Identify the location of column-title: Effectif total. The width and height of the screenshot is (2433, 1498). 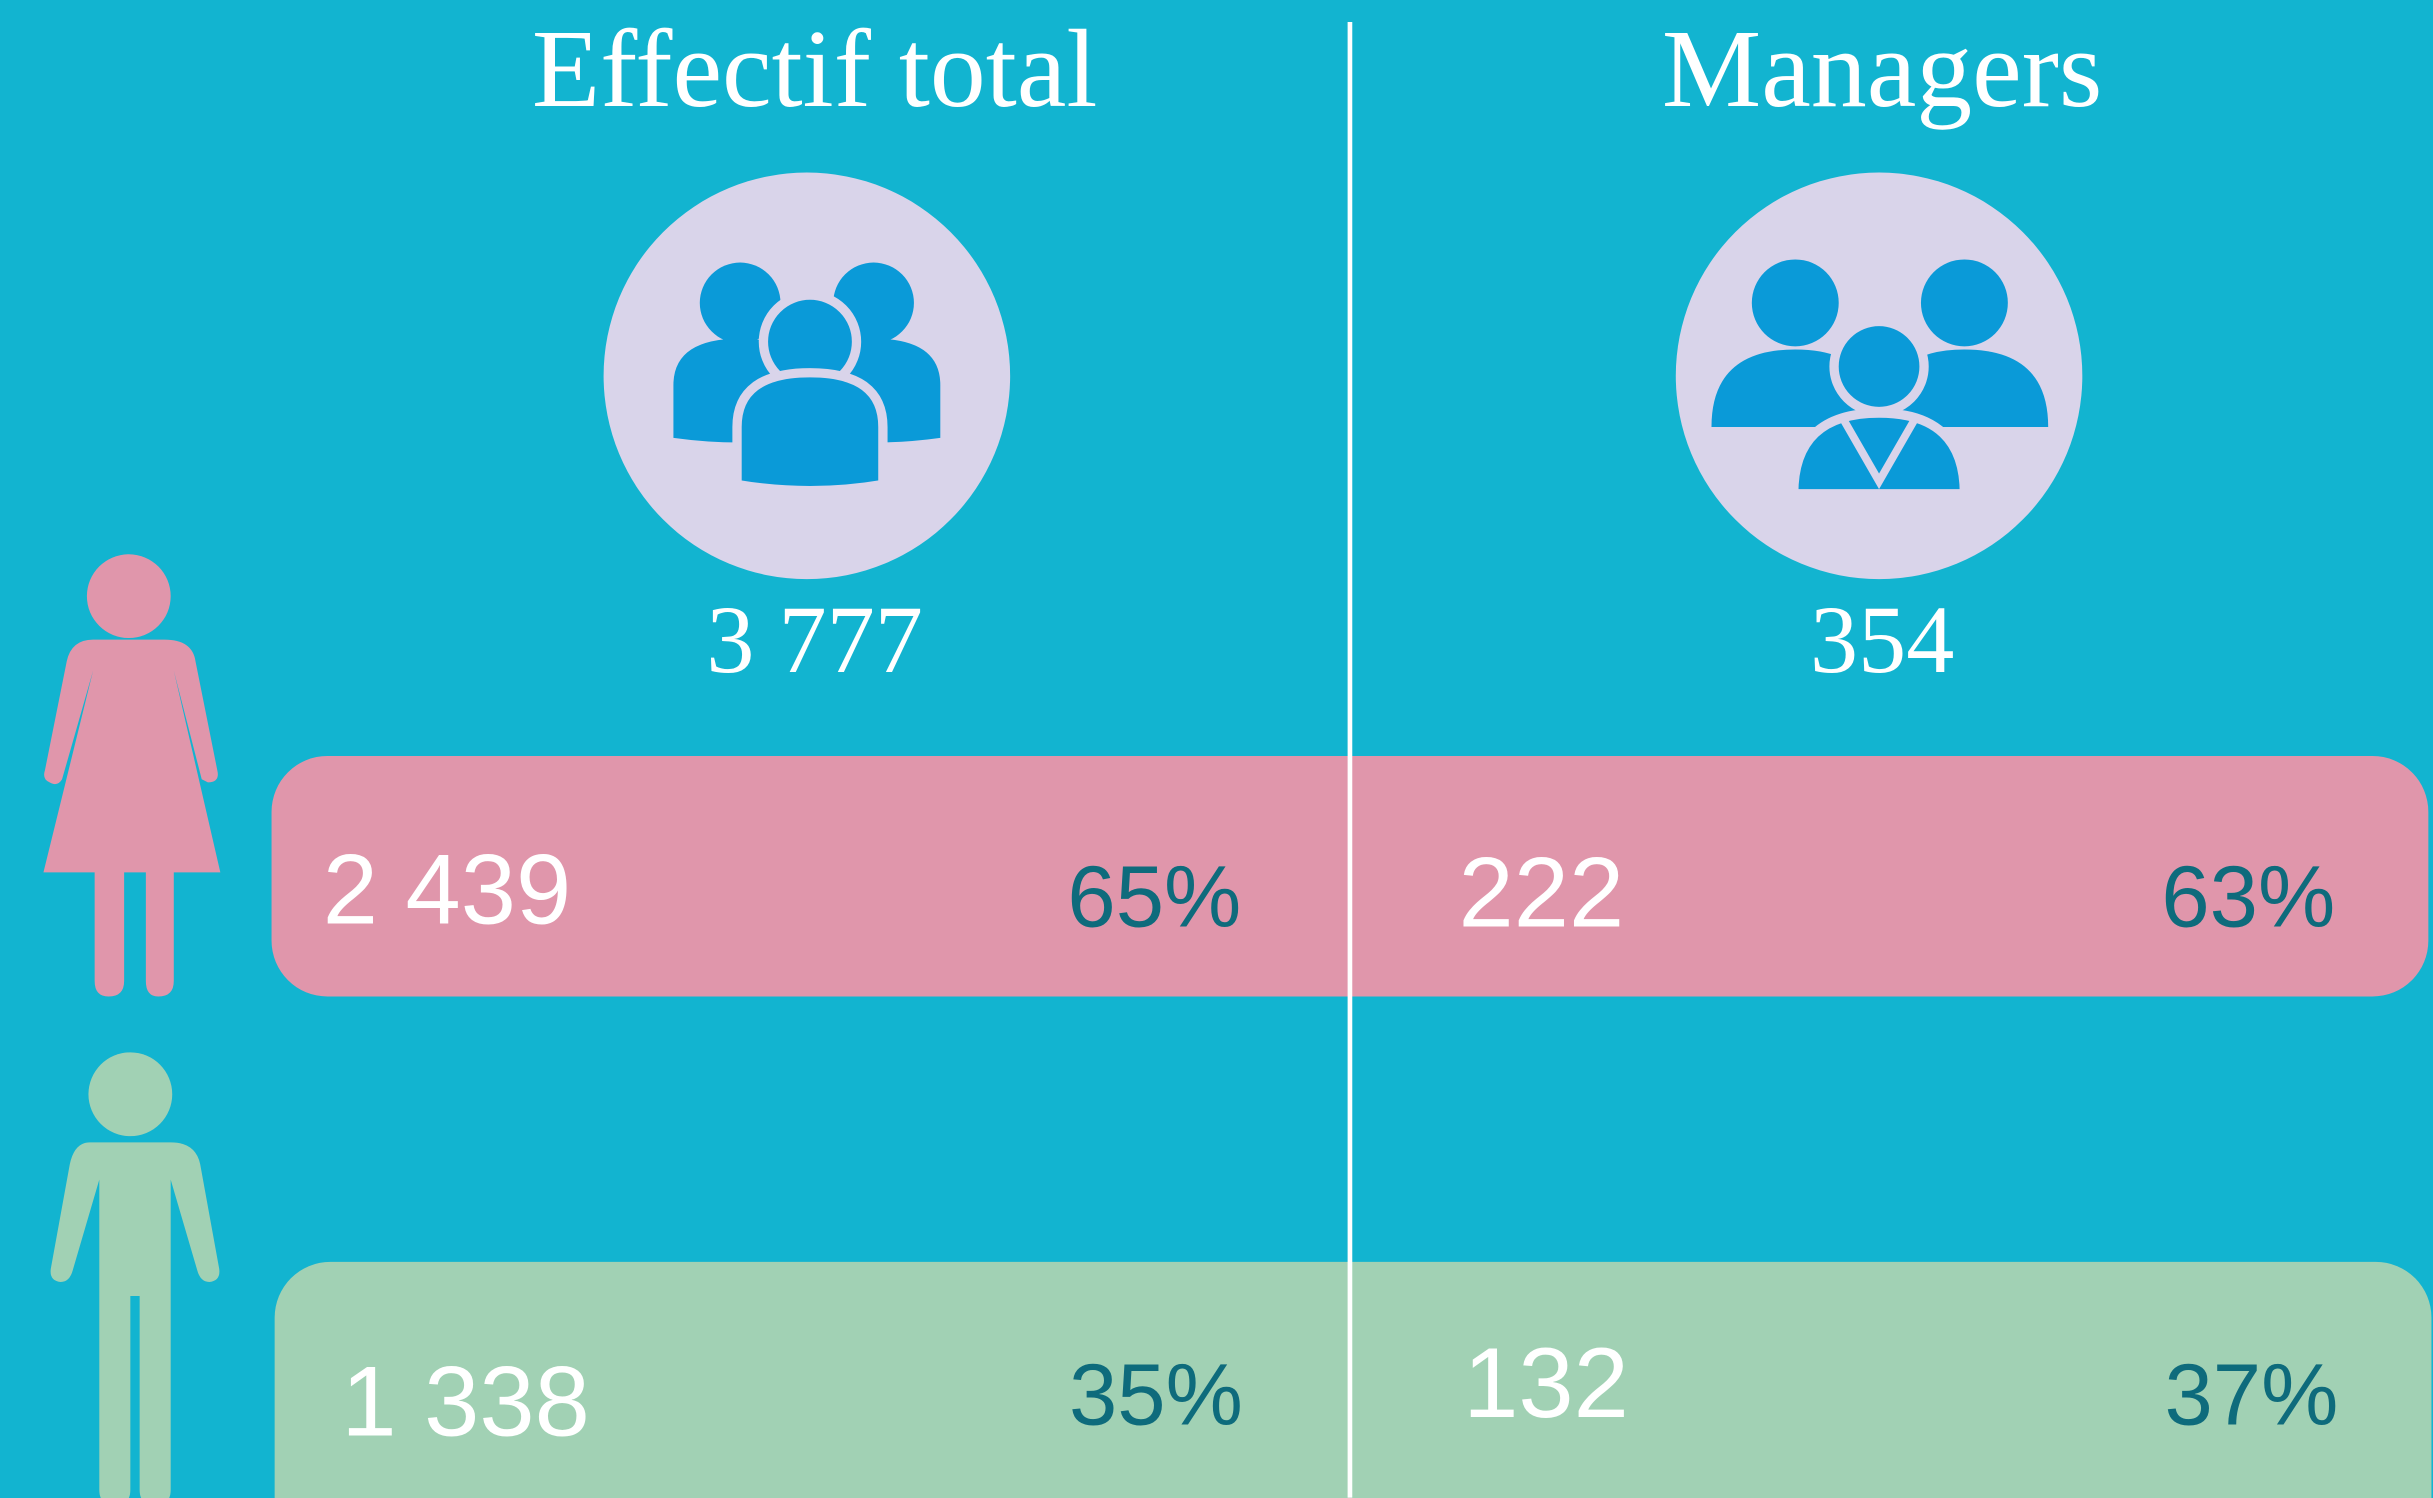
(815, 69).